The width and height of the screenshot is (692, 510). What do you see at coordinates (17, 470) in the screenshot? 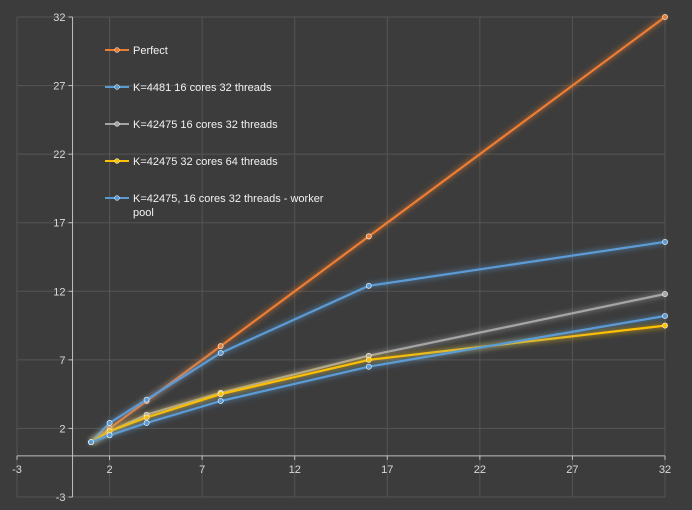
I see `x-tick-label: -3` at bounding box center [17, 470].